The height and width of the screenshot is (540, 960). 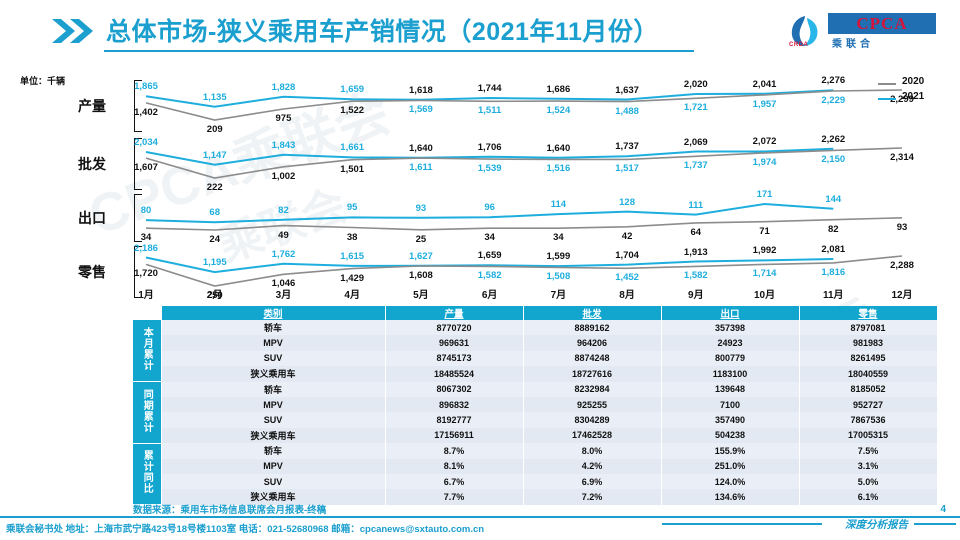 What do you see at coordinates (352, 278) in the screenshot?
I see `value-label-bottom-3-3: 1,429` at bounding box center [352, 278].